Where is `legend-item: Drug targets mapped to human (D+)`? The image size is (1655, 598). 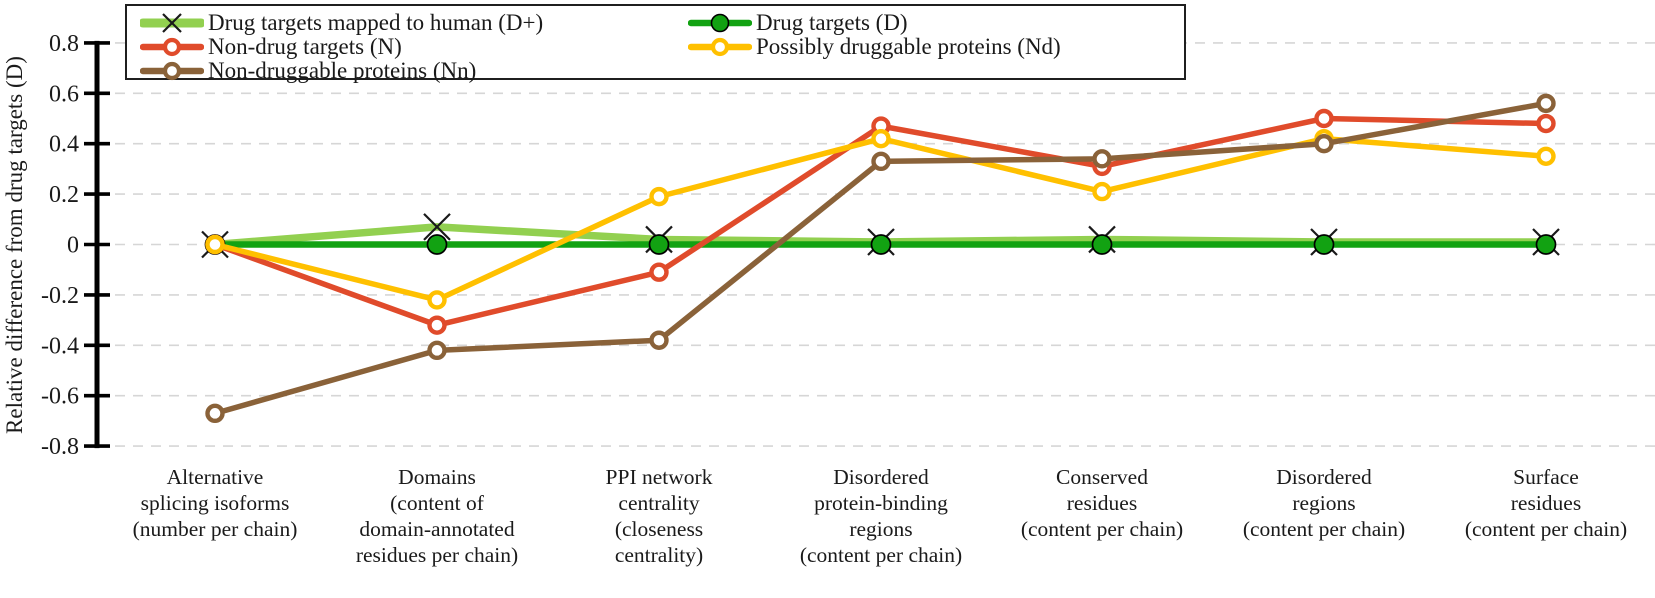
legend-item: Drug targets mapped to human (D+) is located at coordinates (341, 22).